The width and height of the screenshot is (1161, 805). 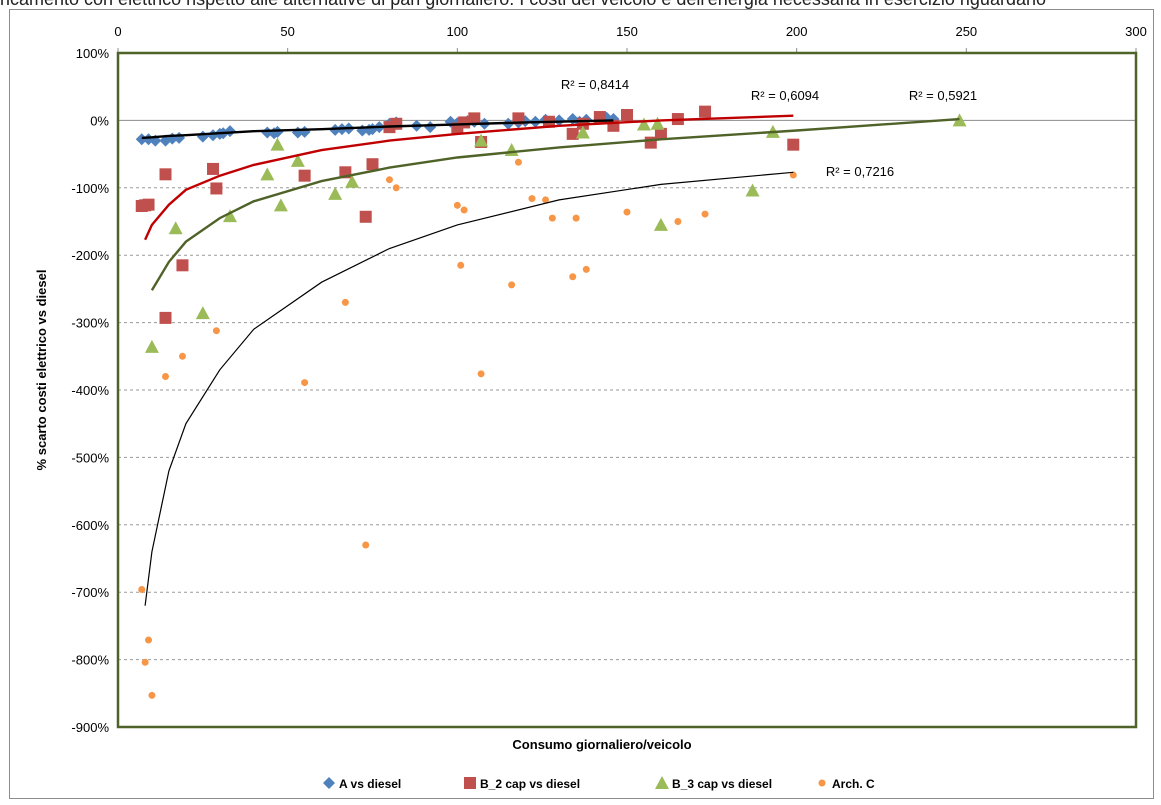 What do you see at coordinates (601, 744) in the screenshot?
I see `x-axis-title: Consumo giornaliero/veicolo` at bounding box center [601, 744].